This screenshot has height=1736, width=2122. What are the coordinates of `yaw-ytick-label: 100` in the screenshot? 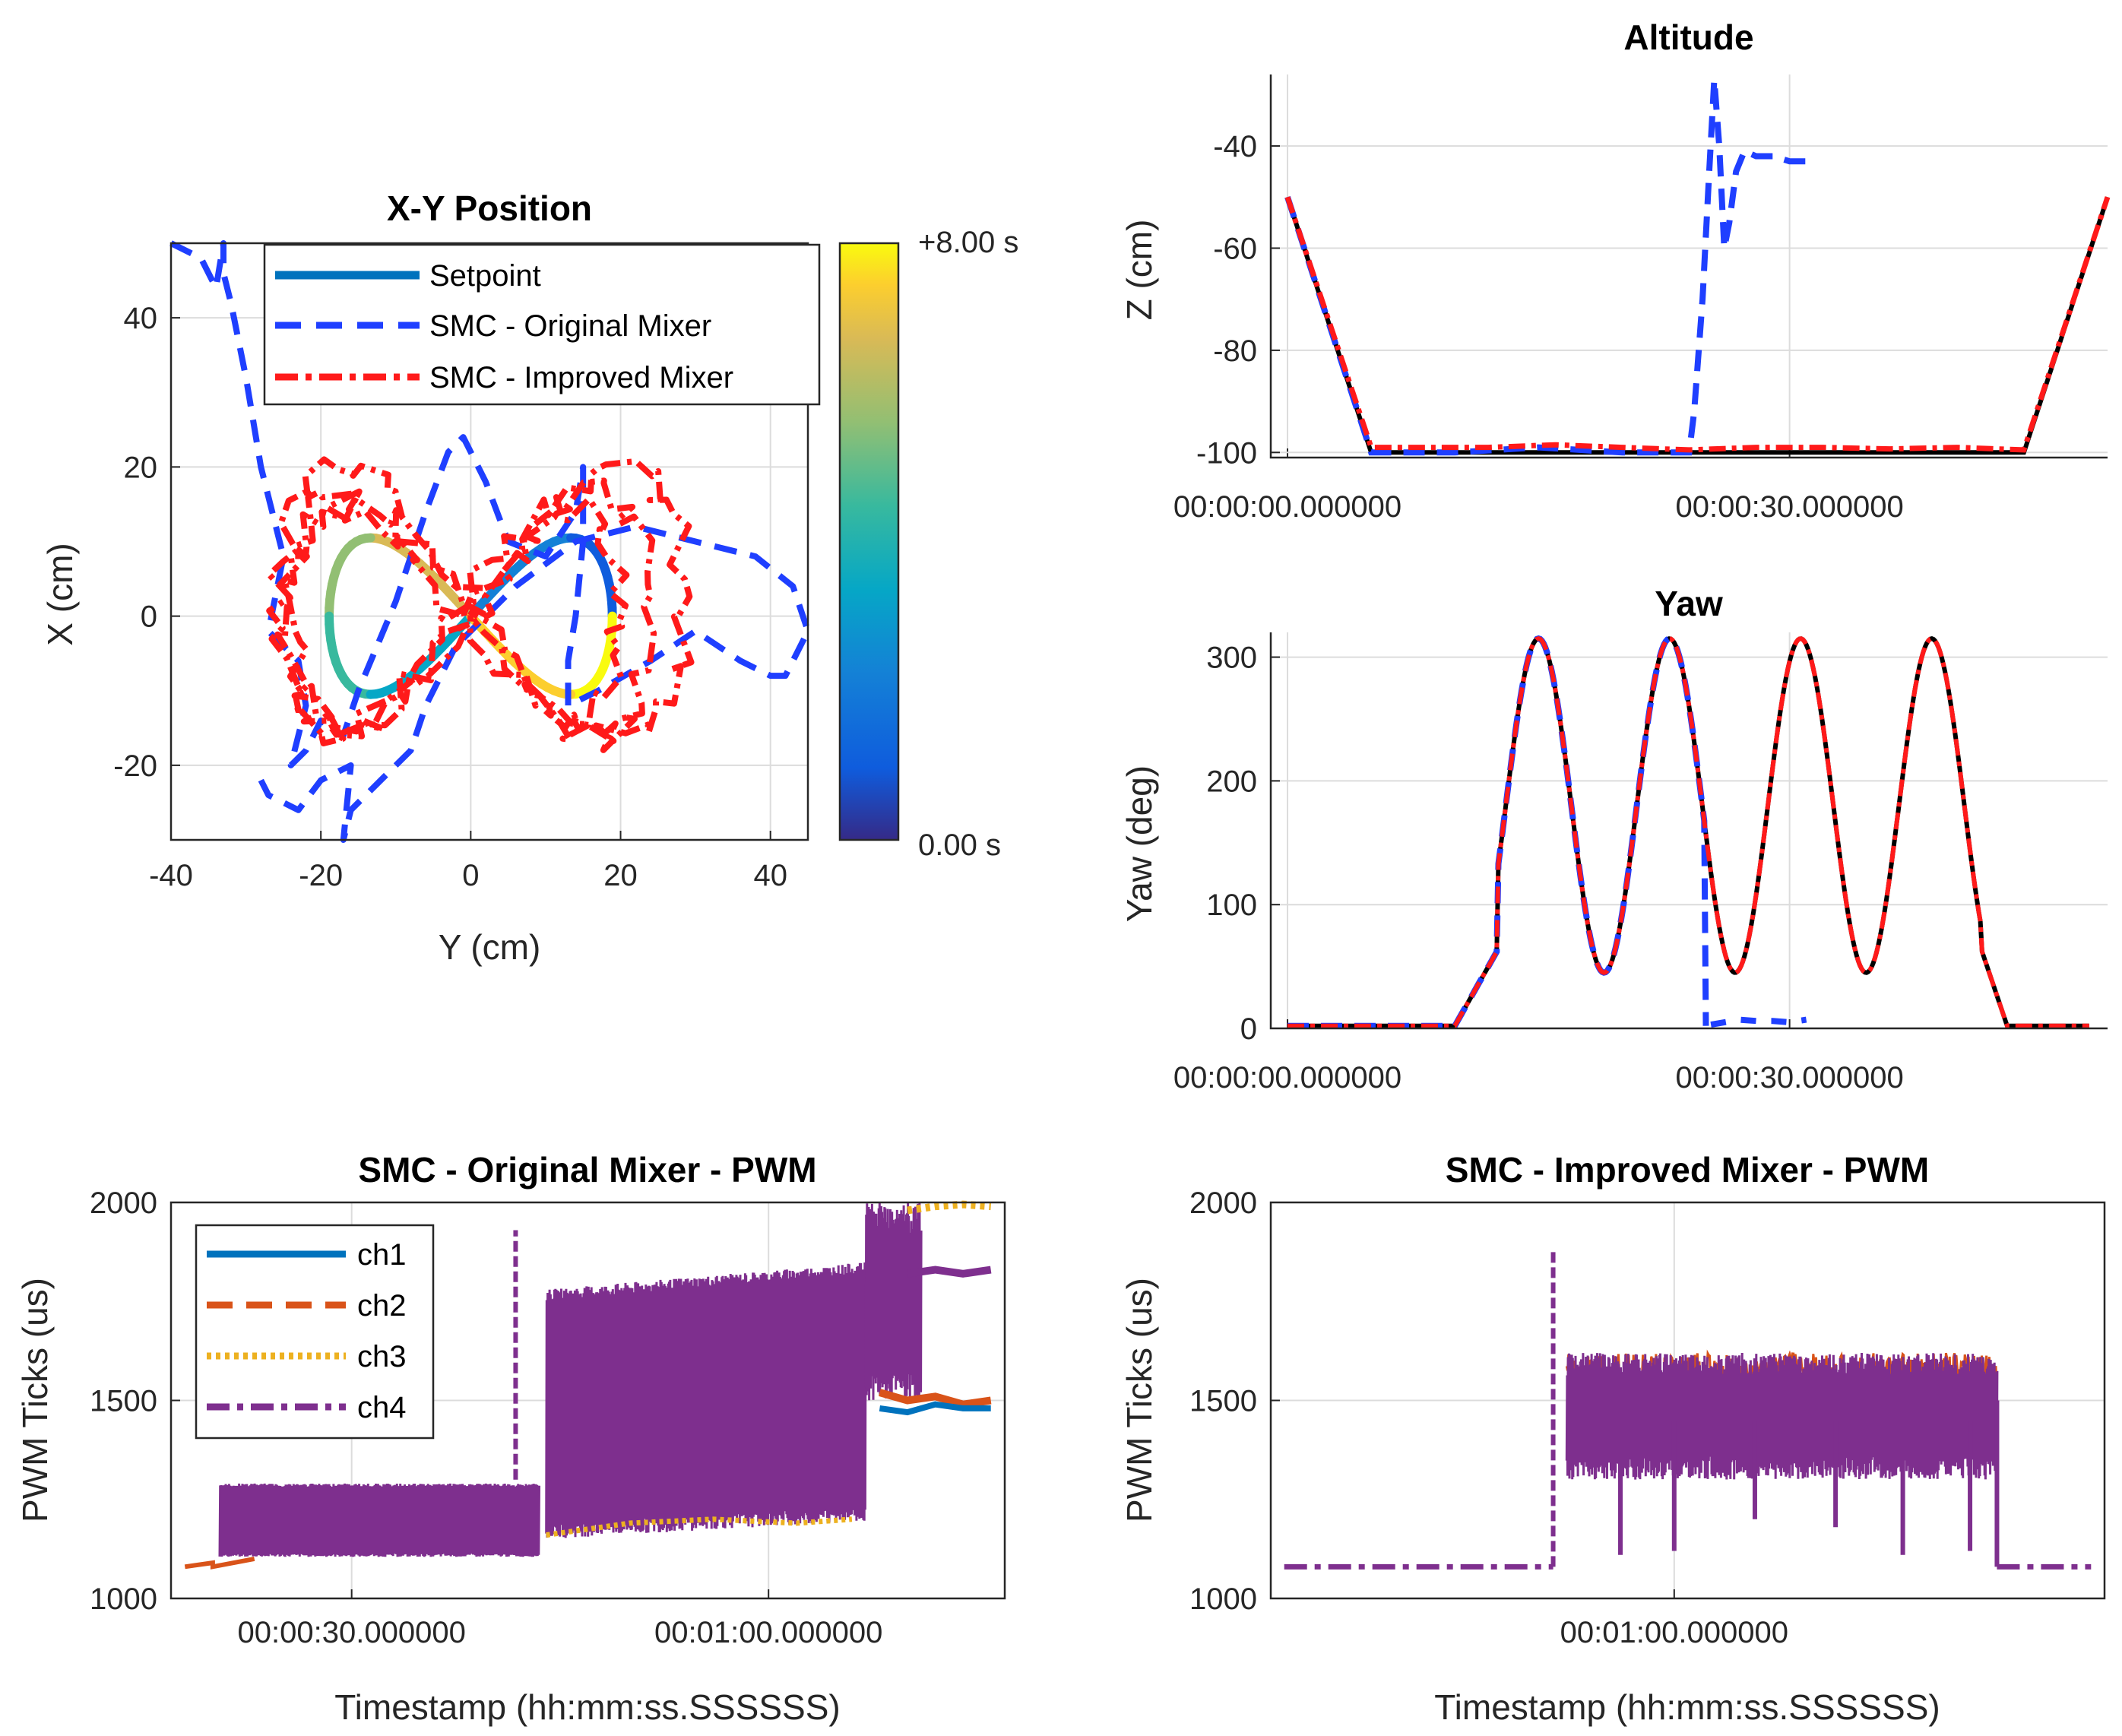 It's located at (1231, 905).